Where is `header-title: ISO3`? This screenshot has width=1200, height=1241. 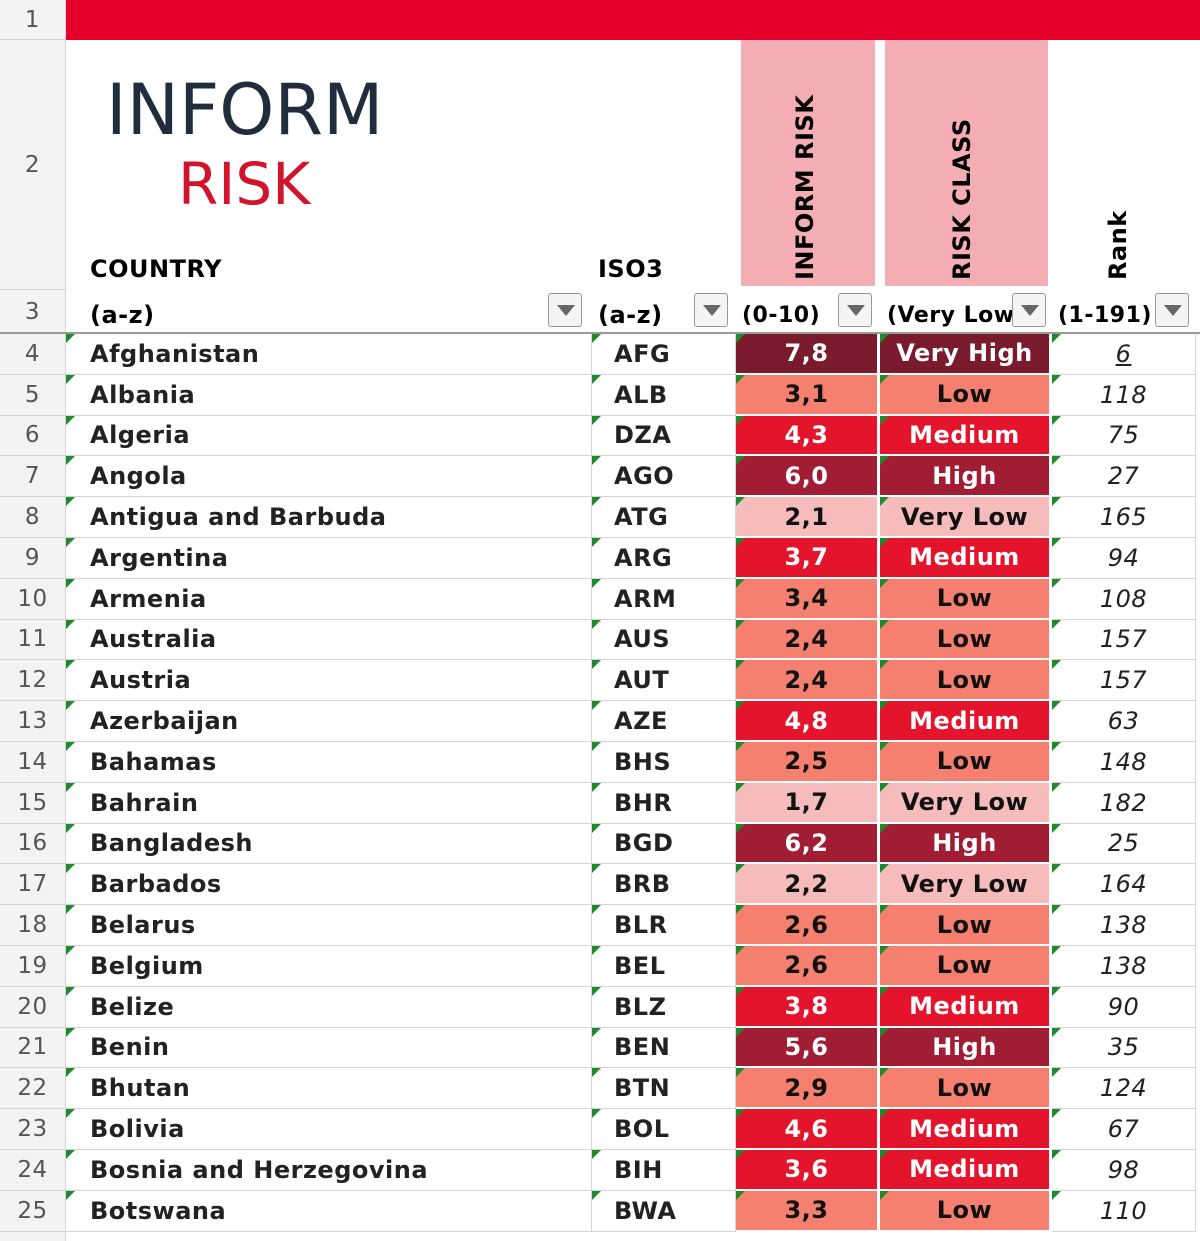
header-title: ISO3 is located at coordinates (631, 269).